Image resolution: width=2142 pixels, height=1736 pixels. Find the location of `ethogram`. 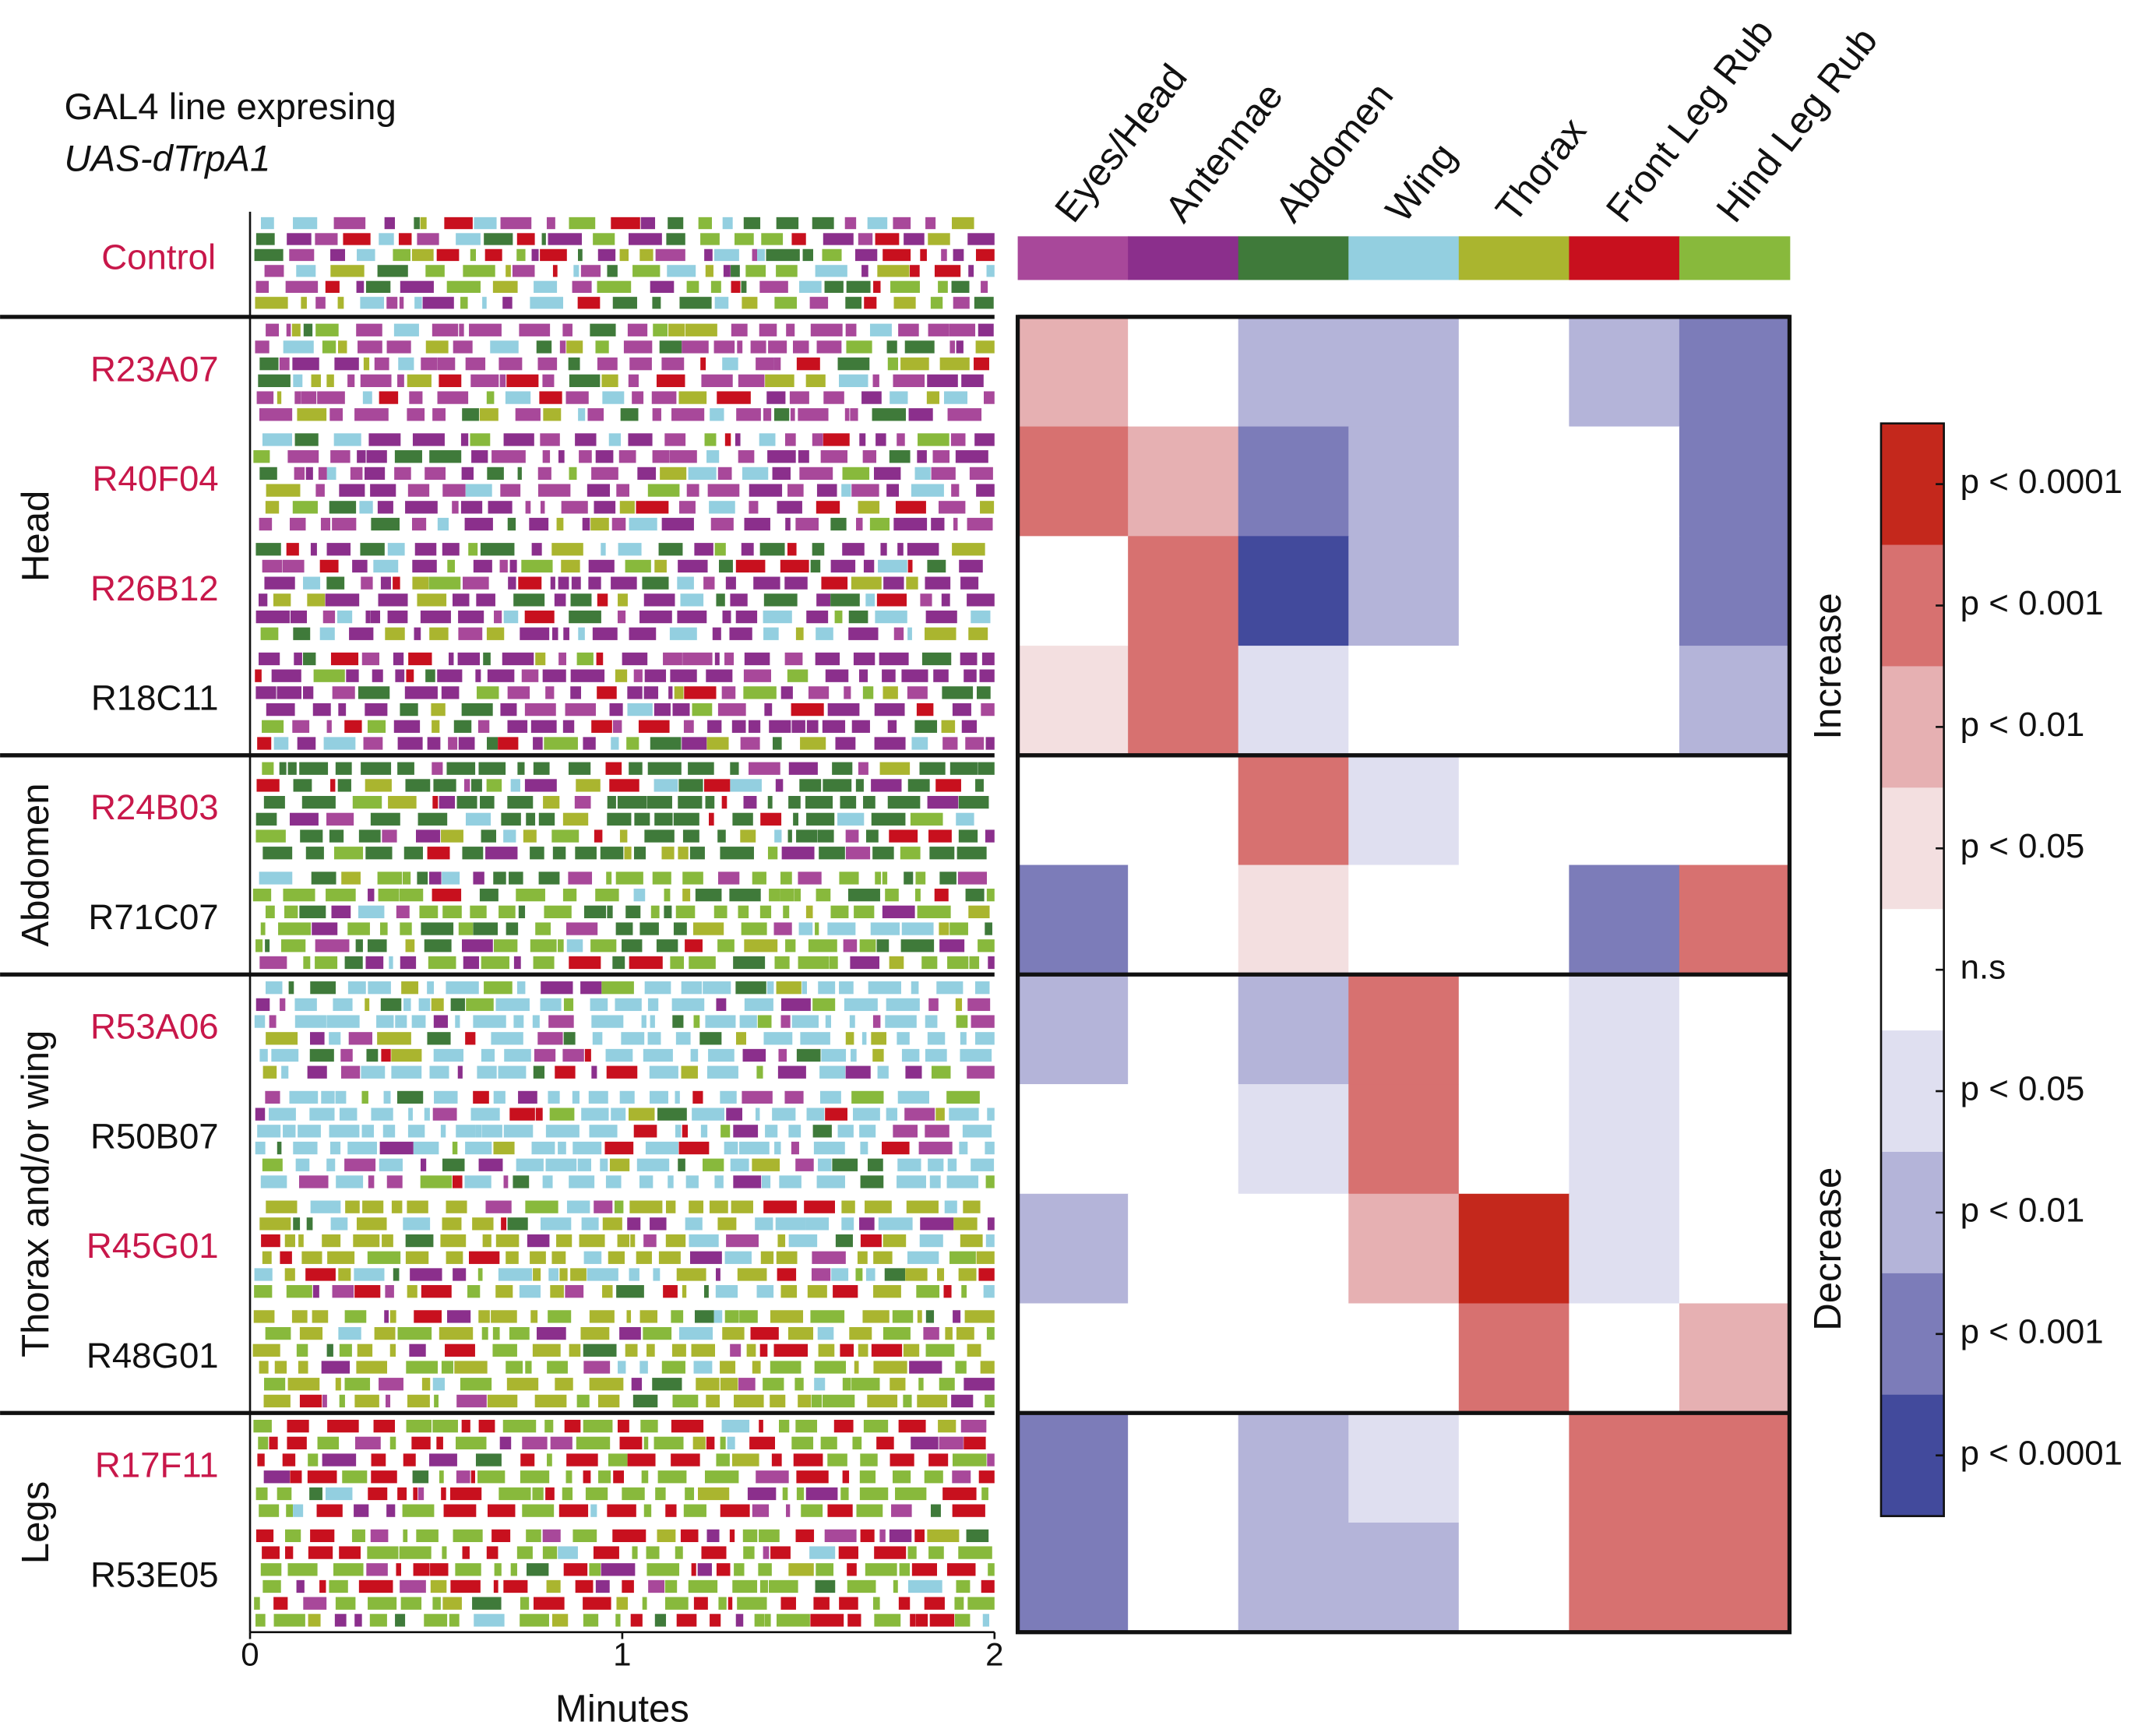

ethogram is located at coordinates (624, 1030).